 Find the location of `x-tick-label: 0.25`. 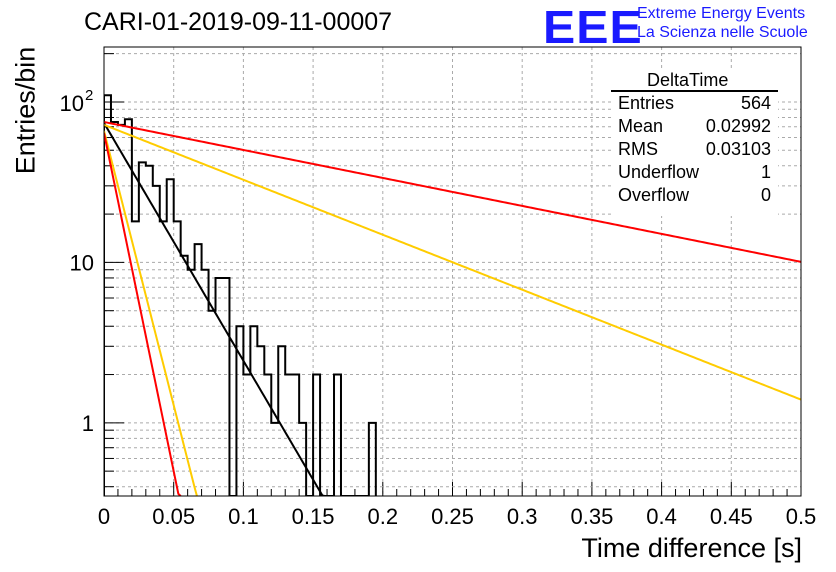

x-tick-label: 0.25 is located at coordinates (452, 516).